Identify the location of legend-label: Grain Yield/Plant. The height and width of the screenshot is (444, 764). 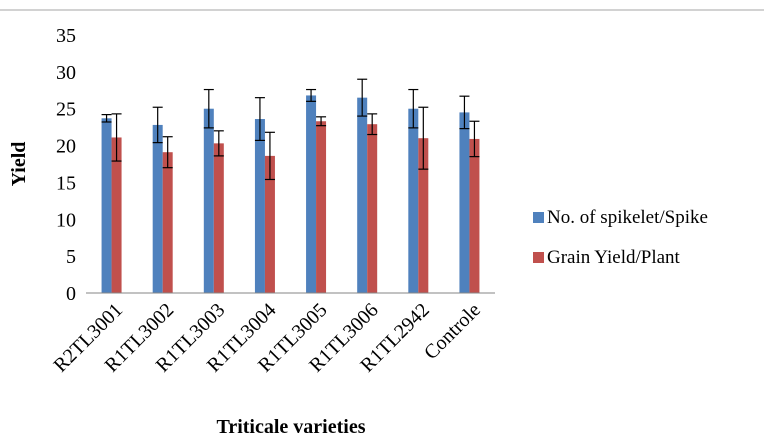
(614, 257).